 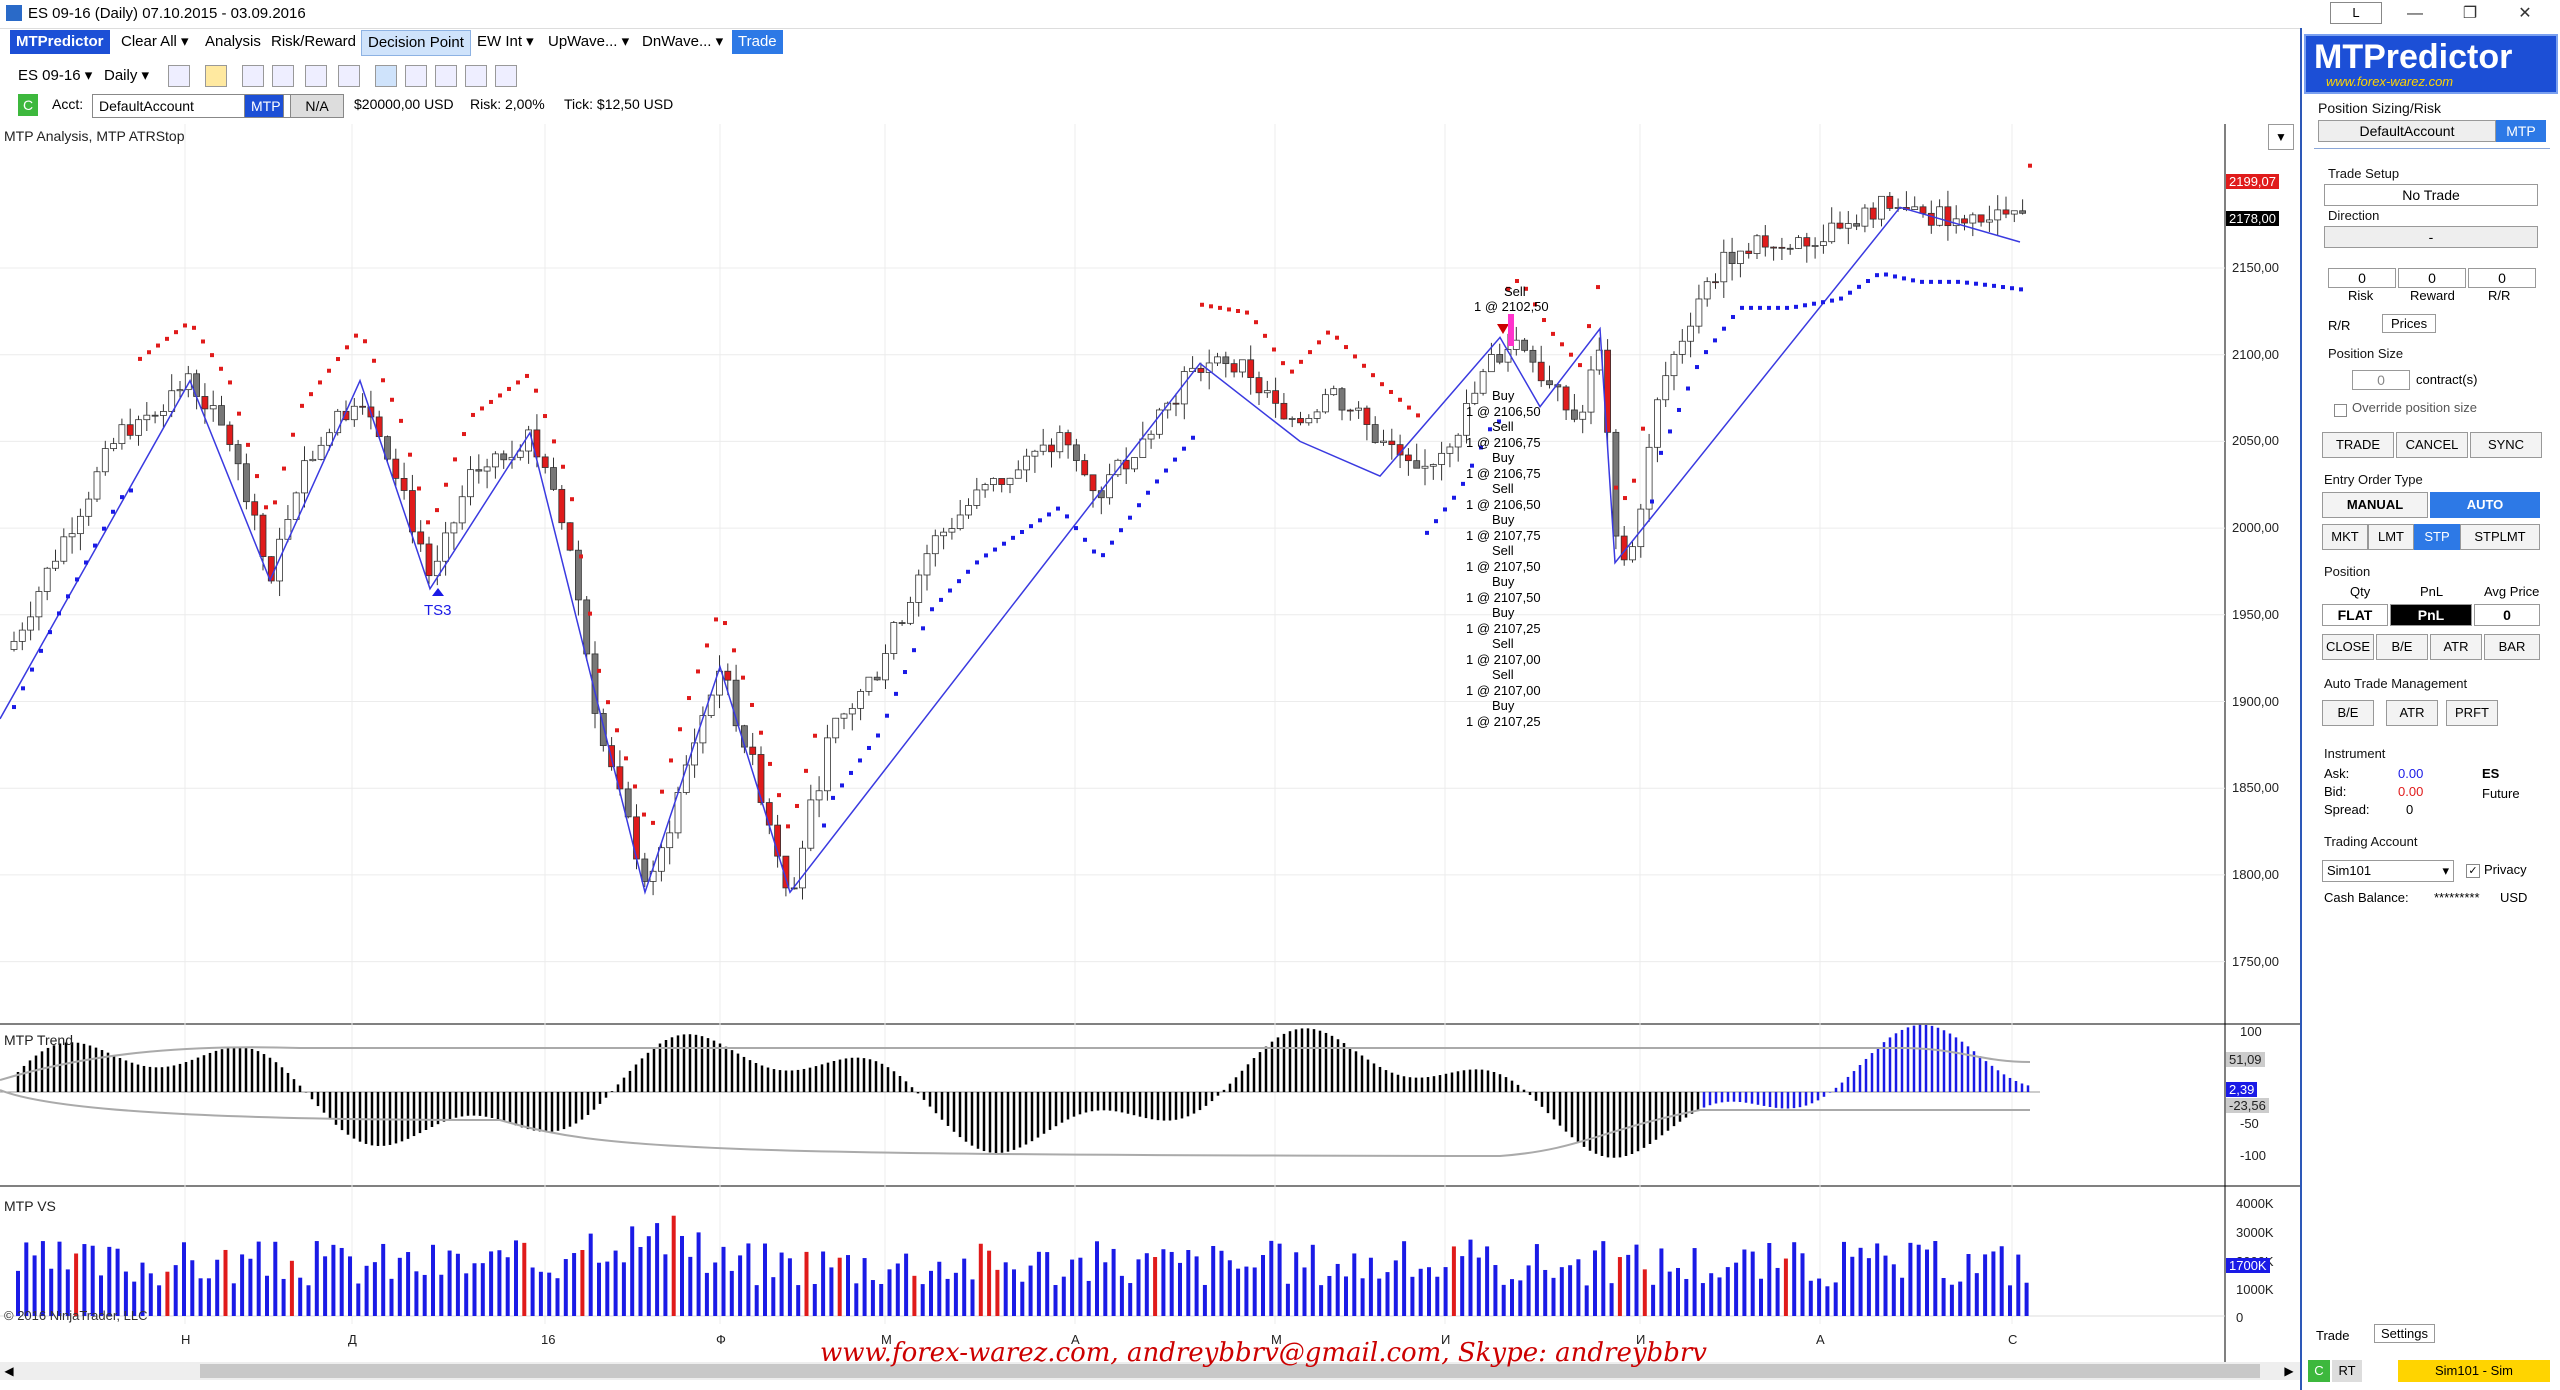 What do you see at coordinates (2391, 537) in the screenshot?
I see `lmt-button: LMT` at bounding box center [2391, 537].